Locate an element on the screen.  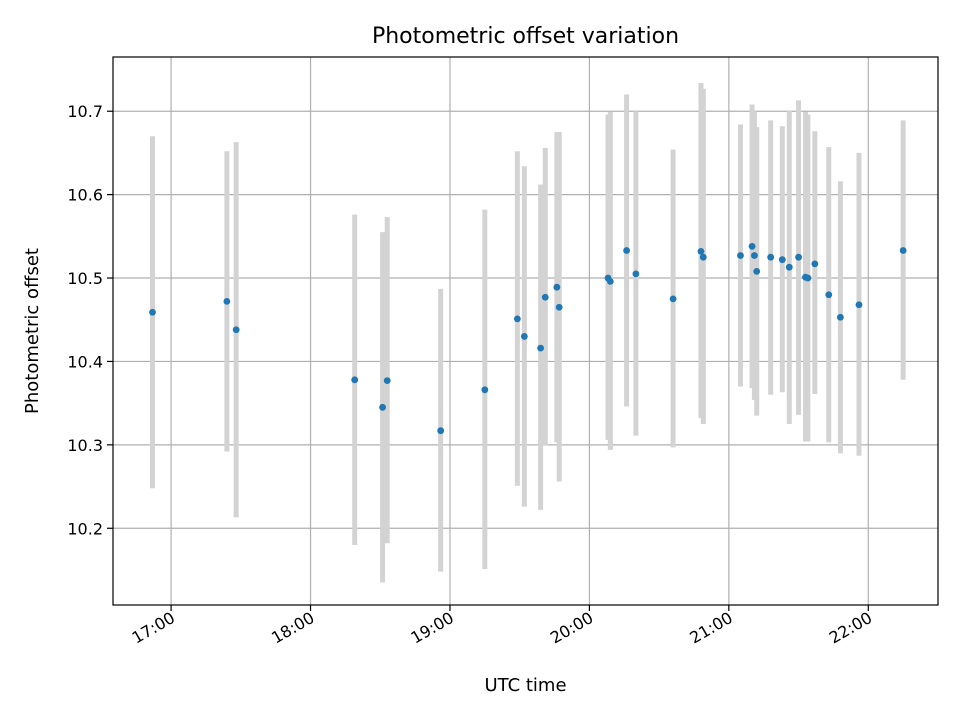
y-tick-label: 10.3 is located at coordinates (85, 445).